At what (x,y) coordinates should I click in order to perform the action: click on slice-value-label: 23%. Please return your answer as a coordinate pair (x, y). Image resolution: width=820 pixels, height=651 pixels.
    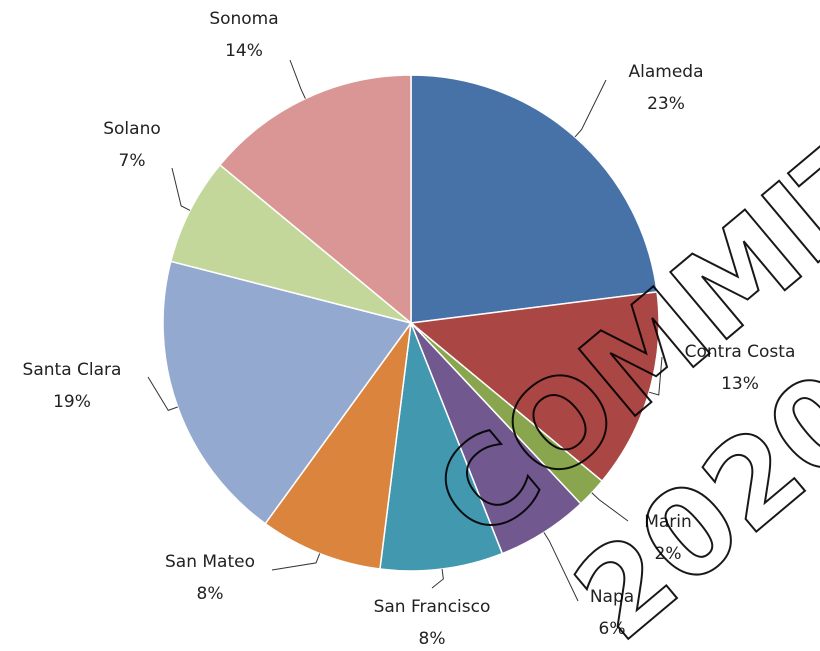
    Looking at the image, I should click on (666, 104).